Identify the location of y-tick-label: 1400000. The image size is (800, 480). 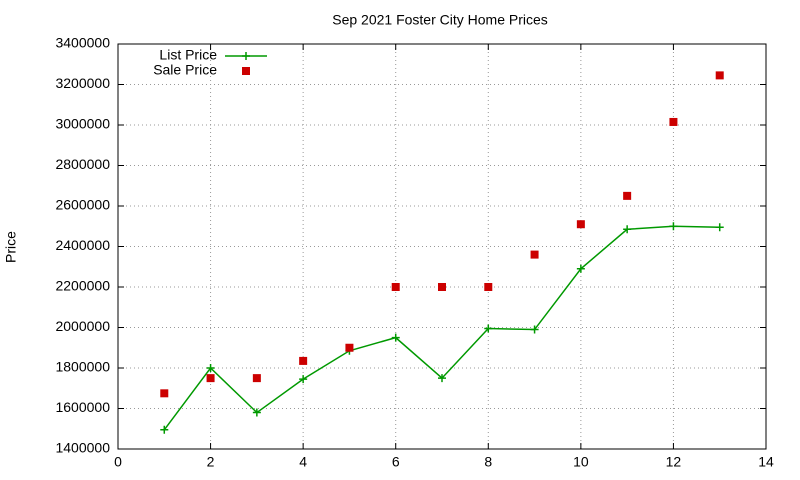
(82, 448).